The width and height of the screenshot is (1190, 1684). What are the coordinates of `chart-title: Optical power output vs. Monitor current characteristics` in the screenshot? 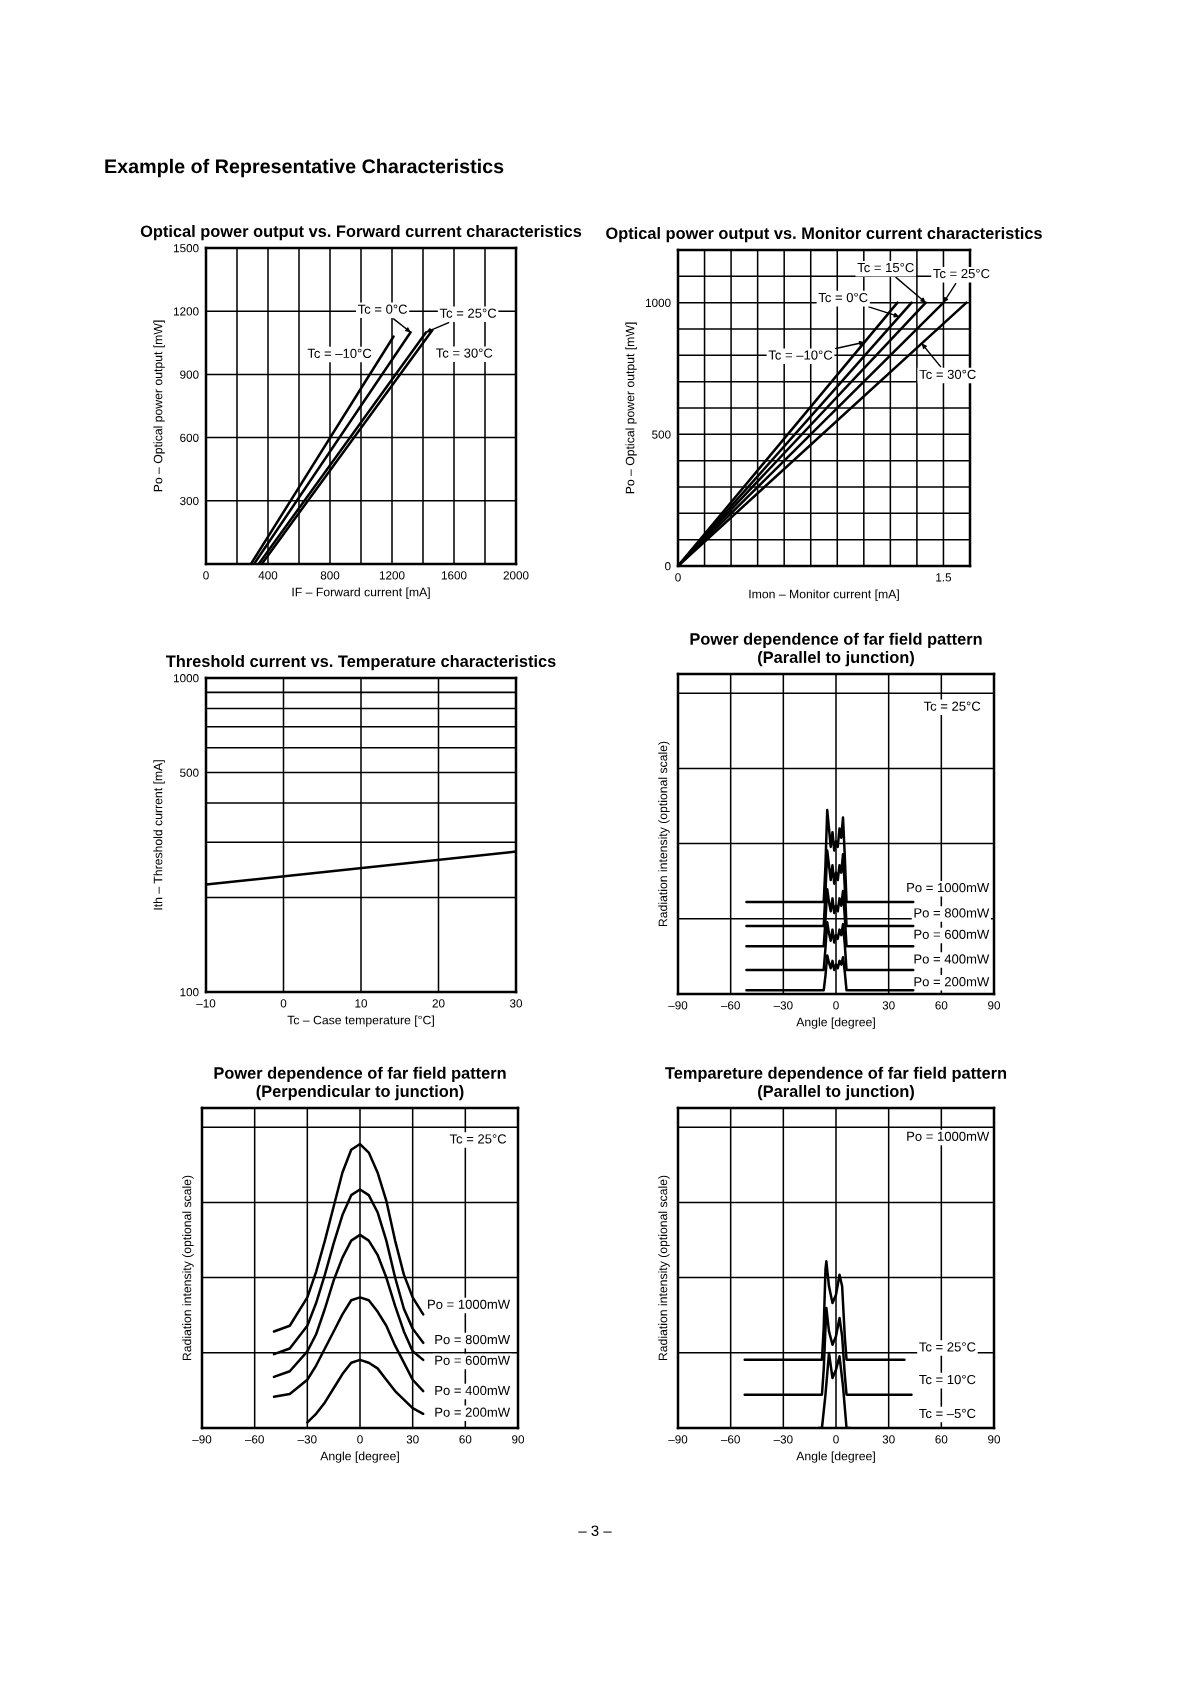 It's located at (824, 235).